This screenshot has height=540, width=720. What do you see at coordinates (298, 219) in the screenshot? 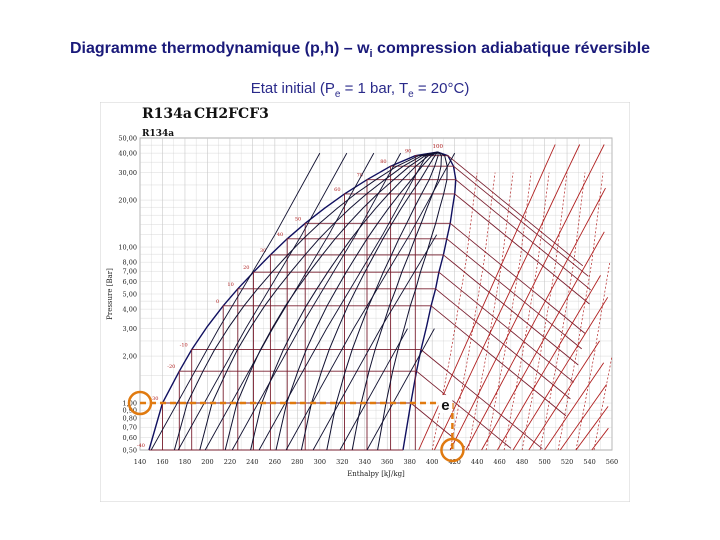
I see `isotherm-label: 50` at bounding box center [298, 219].